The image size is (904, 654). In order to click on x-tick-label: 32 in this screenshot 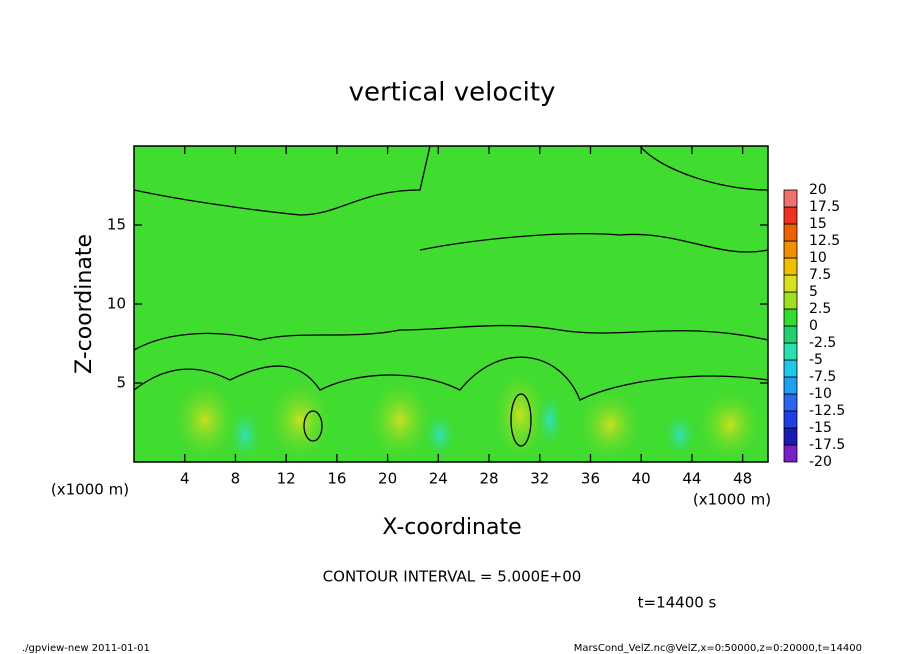, I will do `click(539, 479)`.